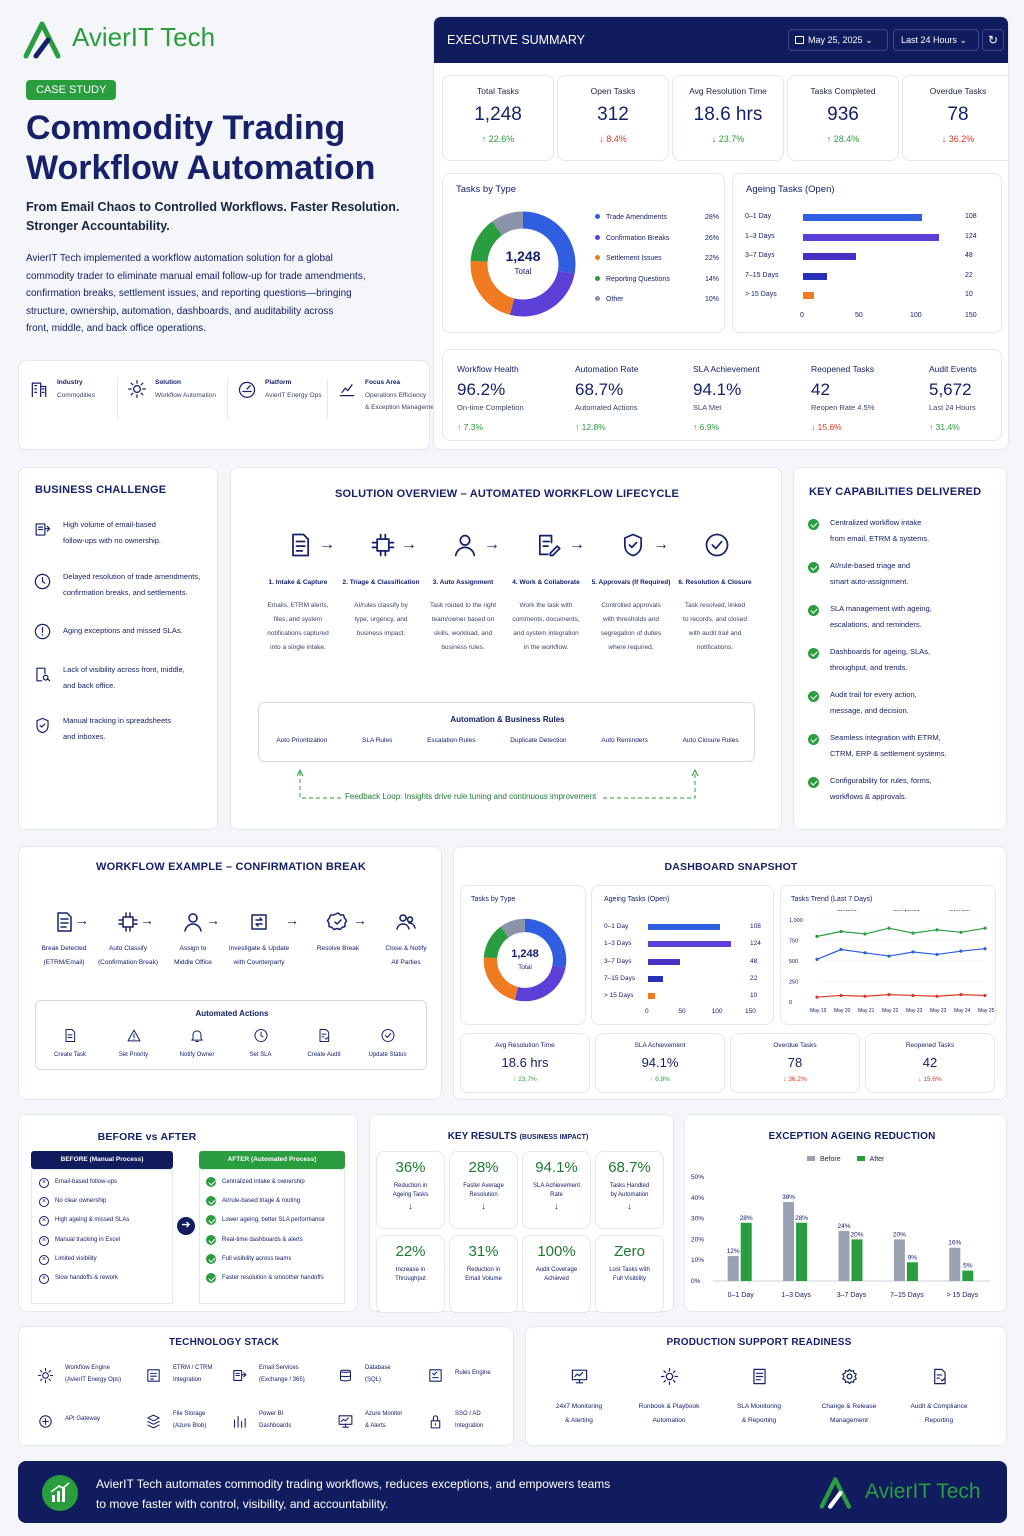  What do you see at coordinates (709, 427) in the screenshot?
I see `health-change-value: 6.9%` at bounding box center [709, 427].